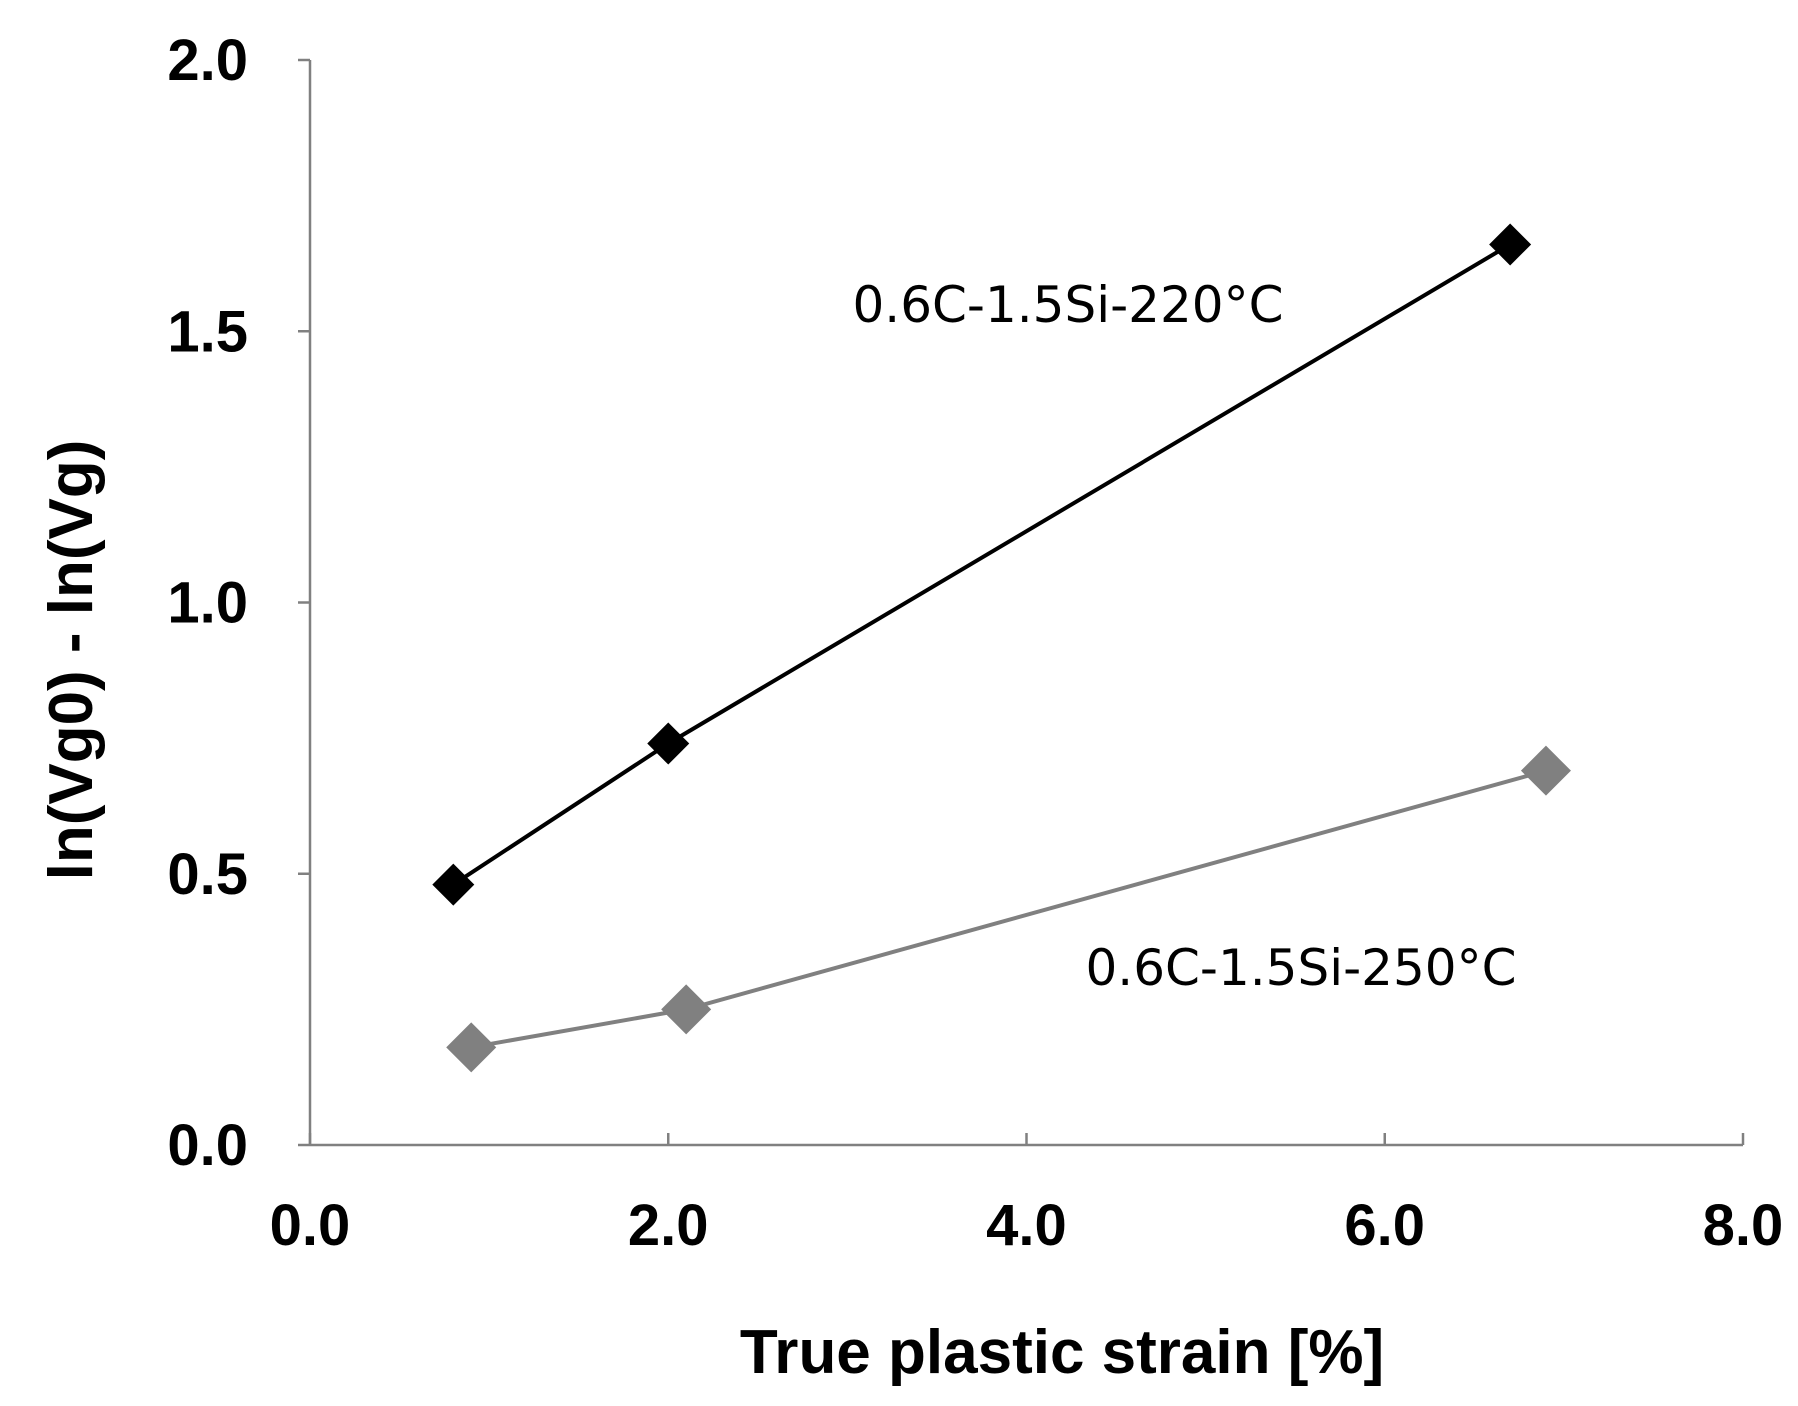 The image size is (1798, 1406). I want to click on series-2: 0.6C-1.5Si-250°C, so click(1008, 909).